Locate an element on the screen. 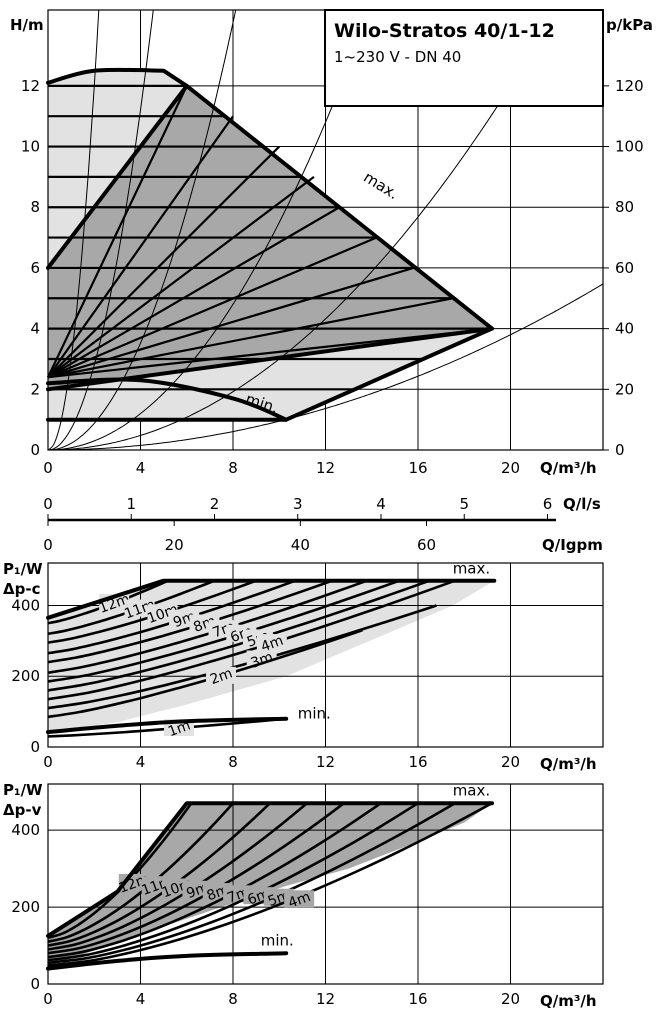  dark-upper-edge is located at coordinates (117, 176).